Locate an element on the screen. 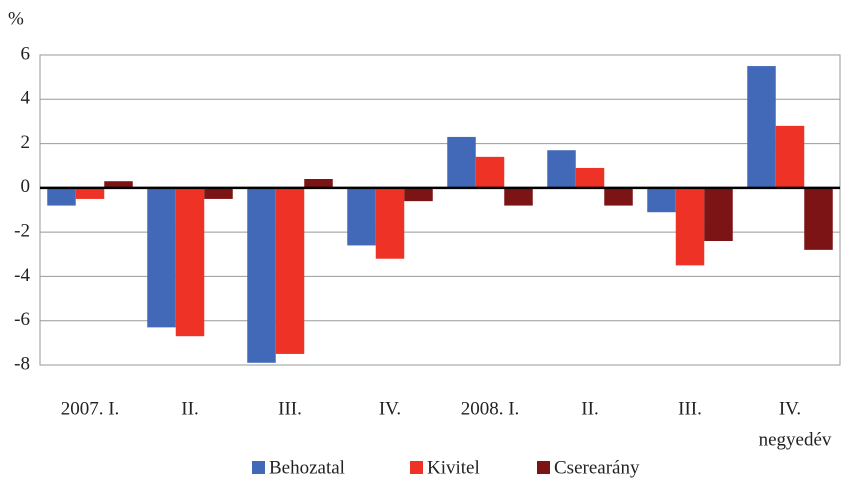  y-unit: % is located at coordinates (16, 18).